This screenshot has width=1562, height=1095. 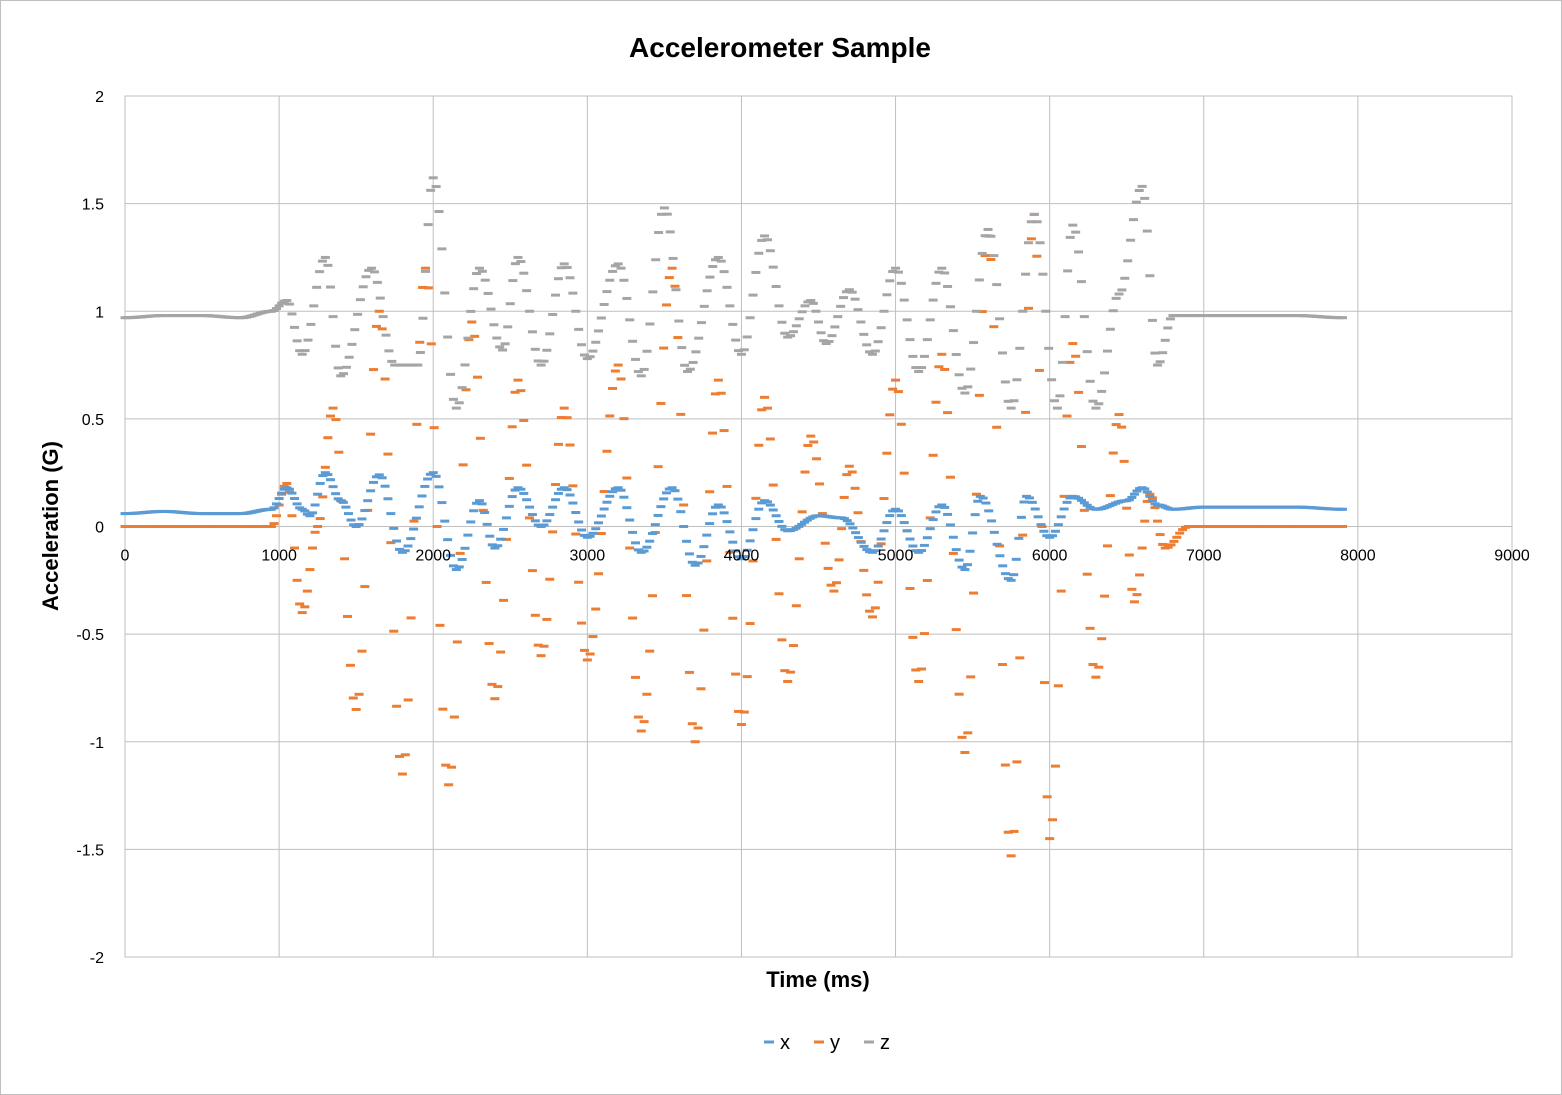 What do you see at coordinates (93, 205) in the screenshot?
I see `y-tick-label: 1.5` at bounding box center [93, 205].